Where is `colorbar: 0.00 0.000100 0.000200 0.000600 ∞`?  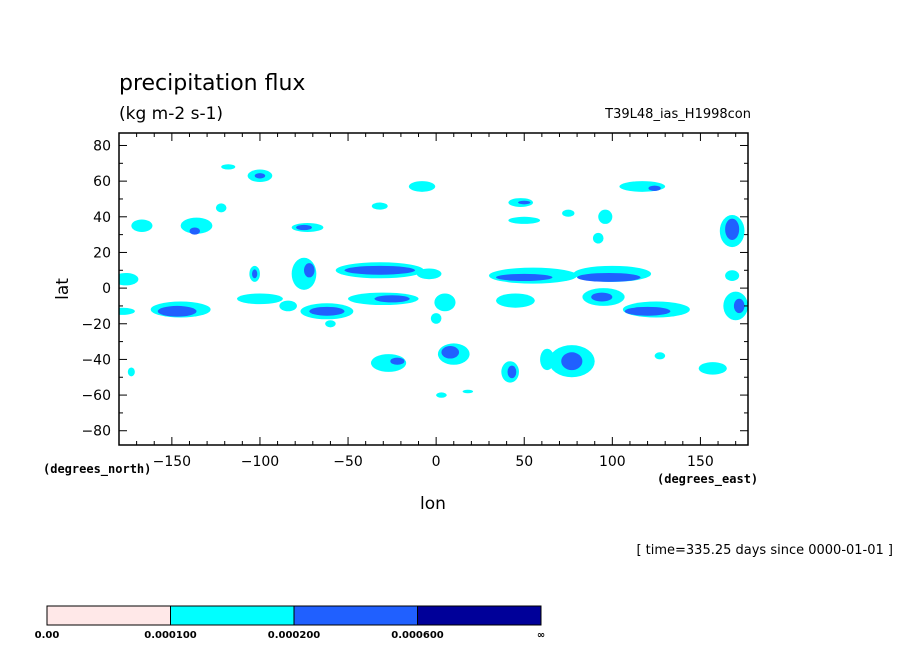
colorbar: 0.00 0.000100 0.000200 0.000600 ∞ is located at coordinates (290, 623).